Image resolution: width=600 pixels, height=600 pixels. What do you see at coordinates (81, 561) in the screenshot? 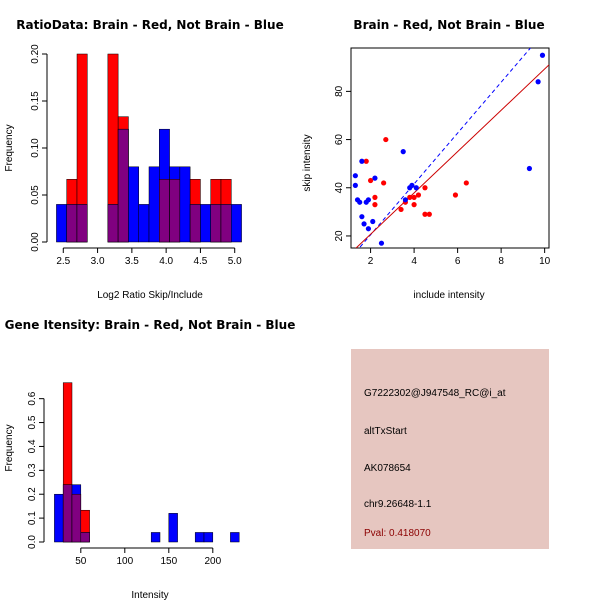
I see `intensity-x-tick-label: 50` at bounding box center [81, 561].